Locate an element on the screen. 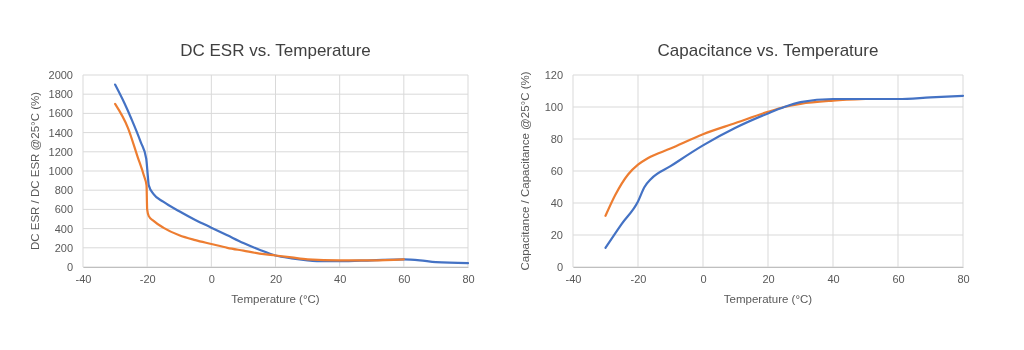  y-tick-label: 40 is located at coordinates (556, 203).